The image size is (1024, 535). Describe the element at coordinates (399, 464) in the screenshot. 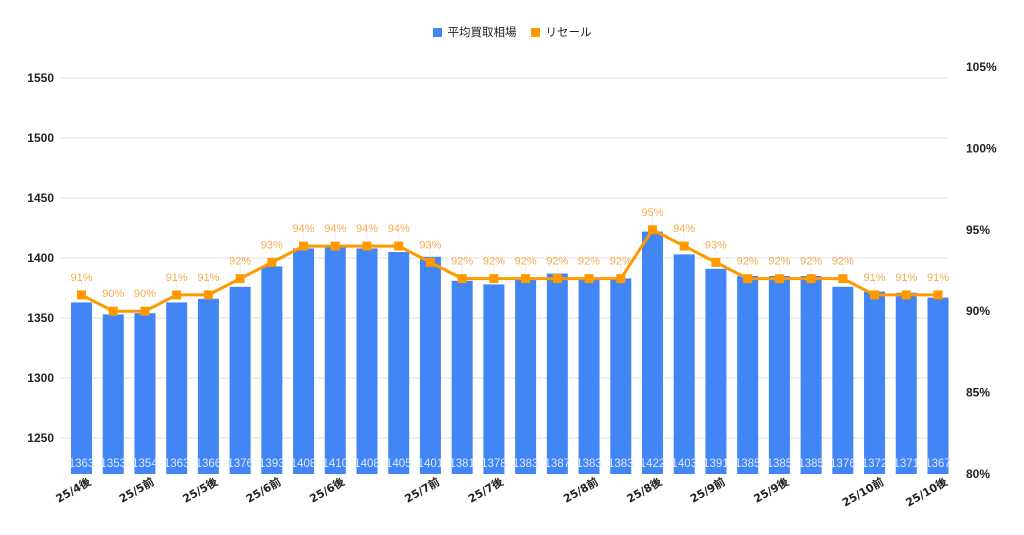

I see `bar-value-label: 1405` at that location.